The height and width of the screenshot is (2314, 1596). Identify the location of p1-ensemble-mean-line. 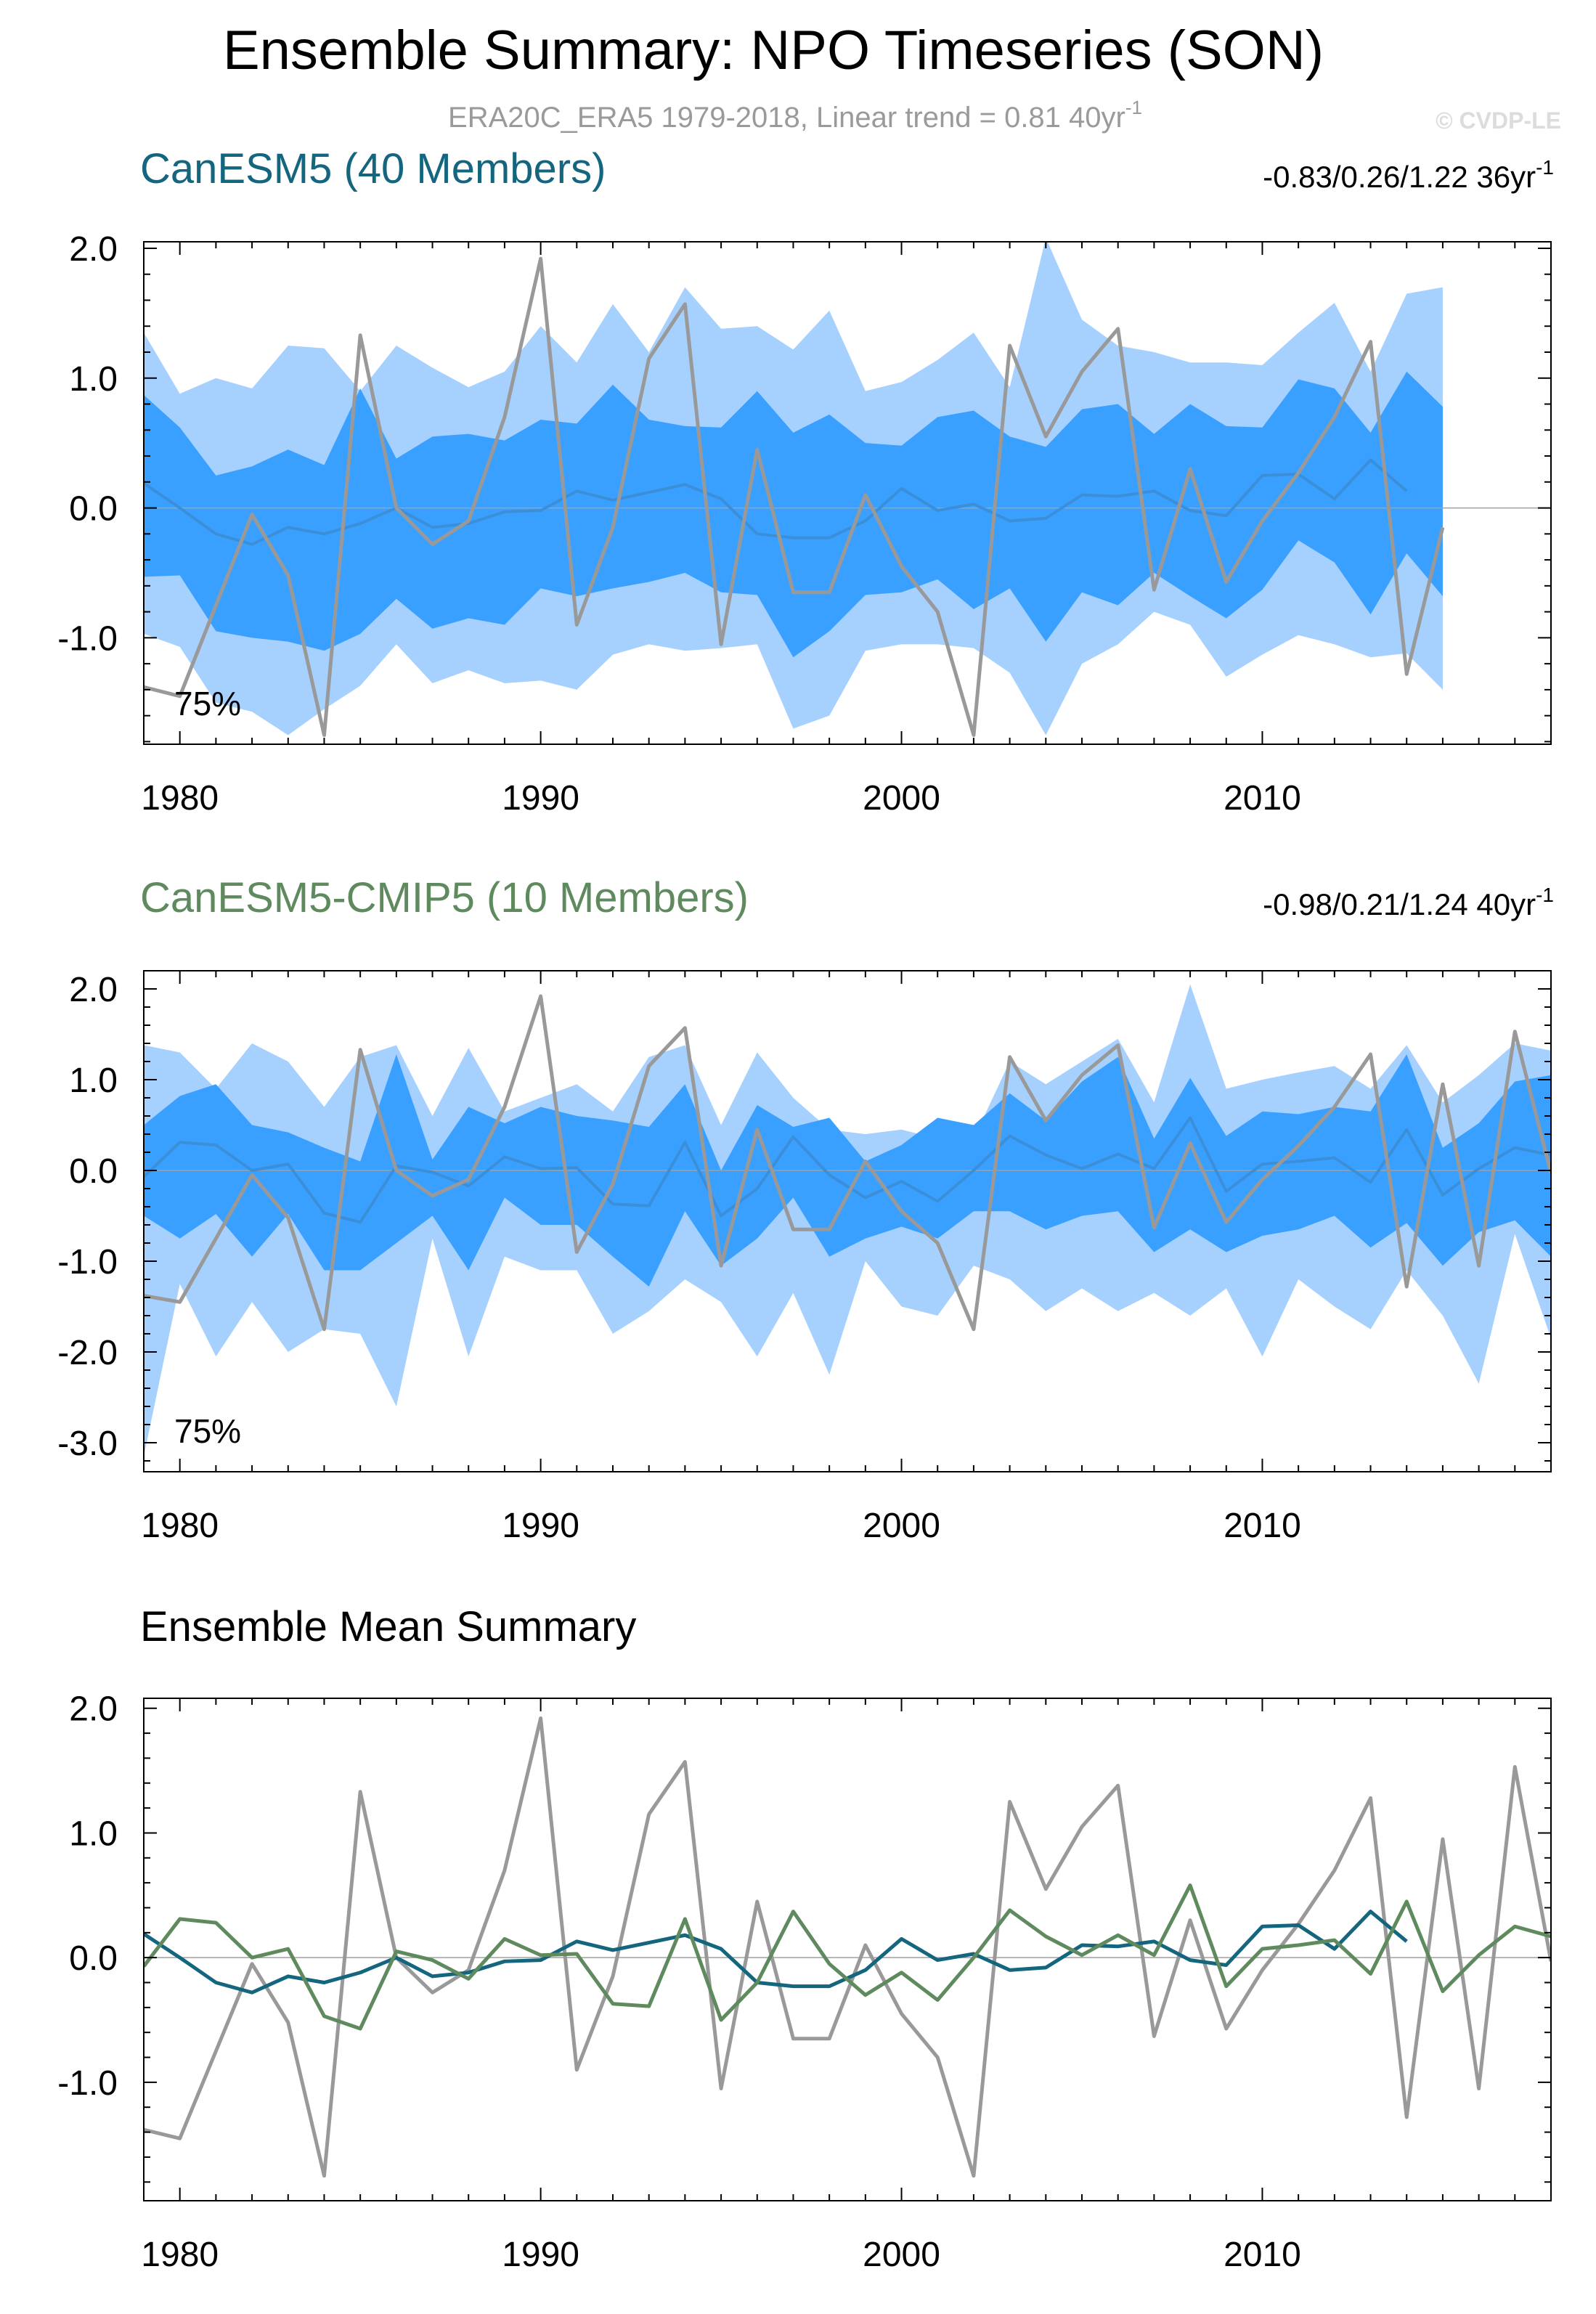
(776, 502).